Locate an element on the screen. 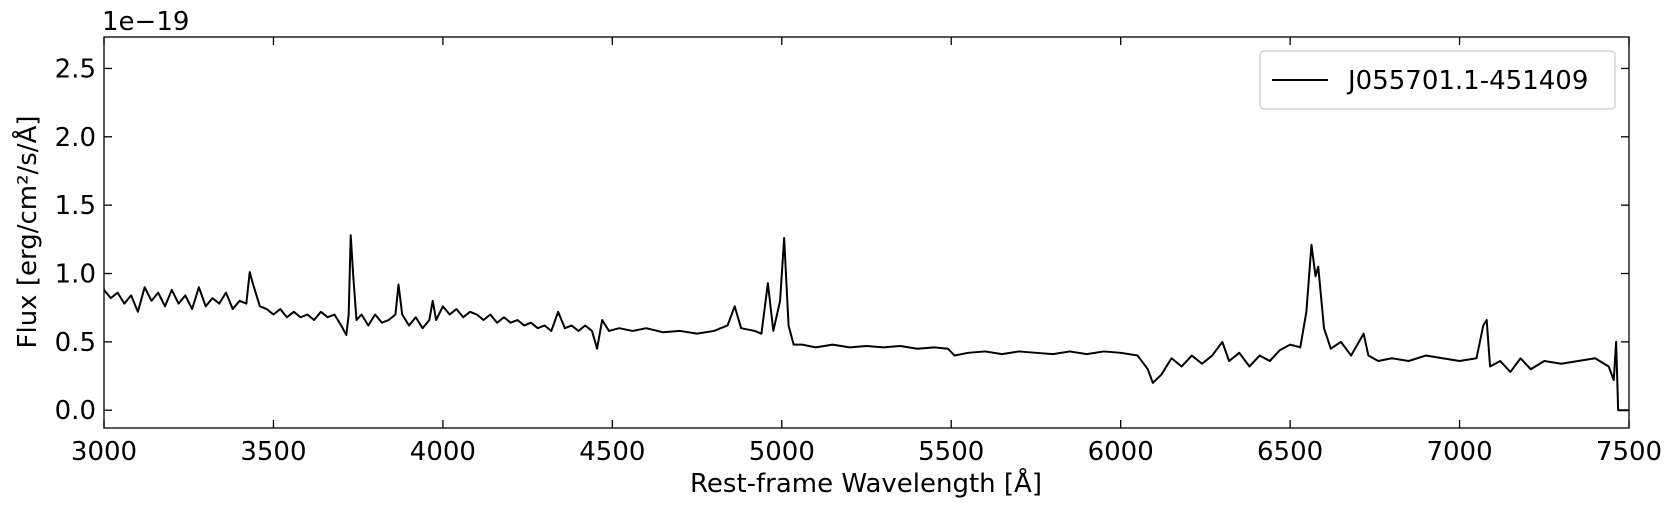 This screenshot has width=1666, height=506. x-tick-label: 5000 is located at coordinates (782, 452).